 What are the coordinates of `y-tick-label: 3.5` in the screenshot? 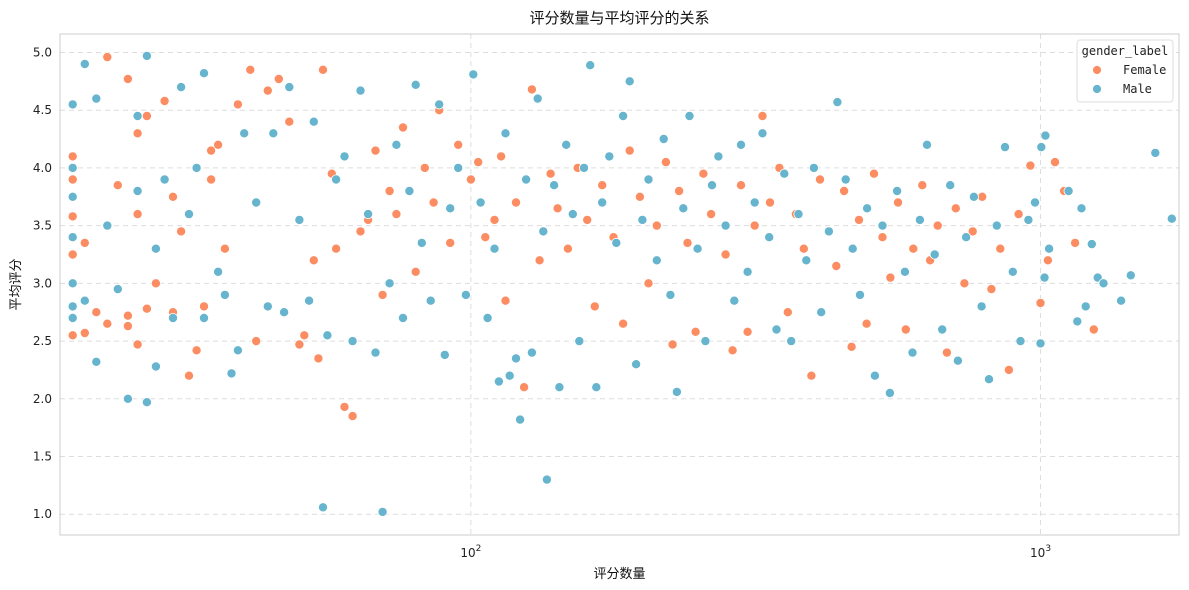 It's located at (42, 226).